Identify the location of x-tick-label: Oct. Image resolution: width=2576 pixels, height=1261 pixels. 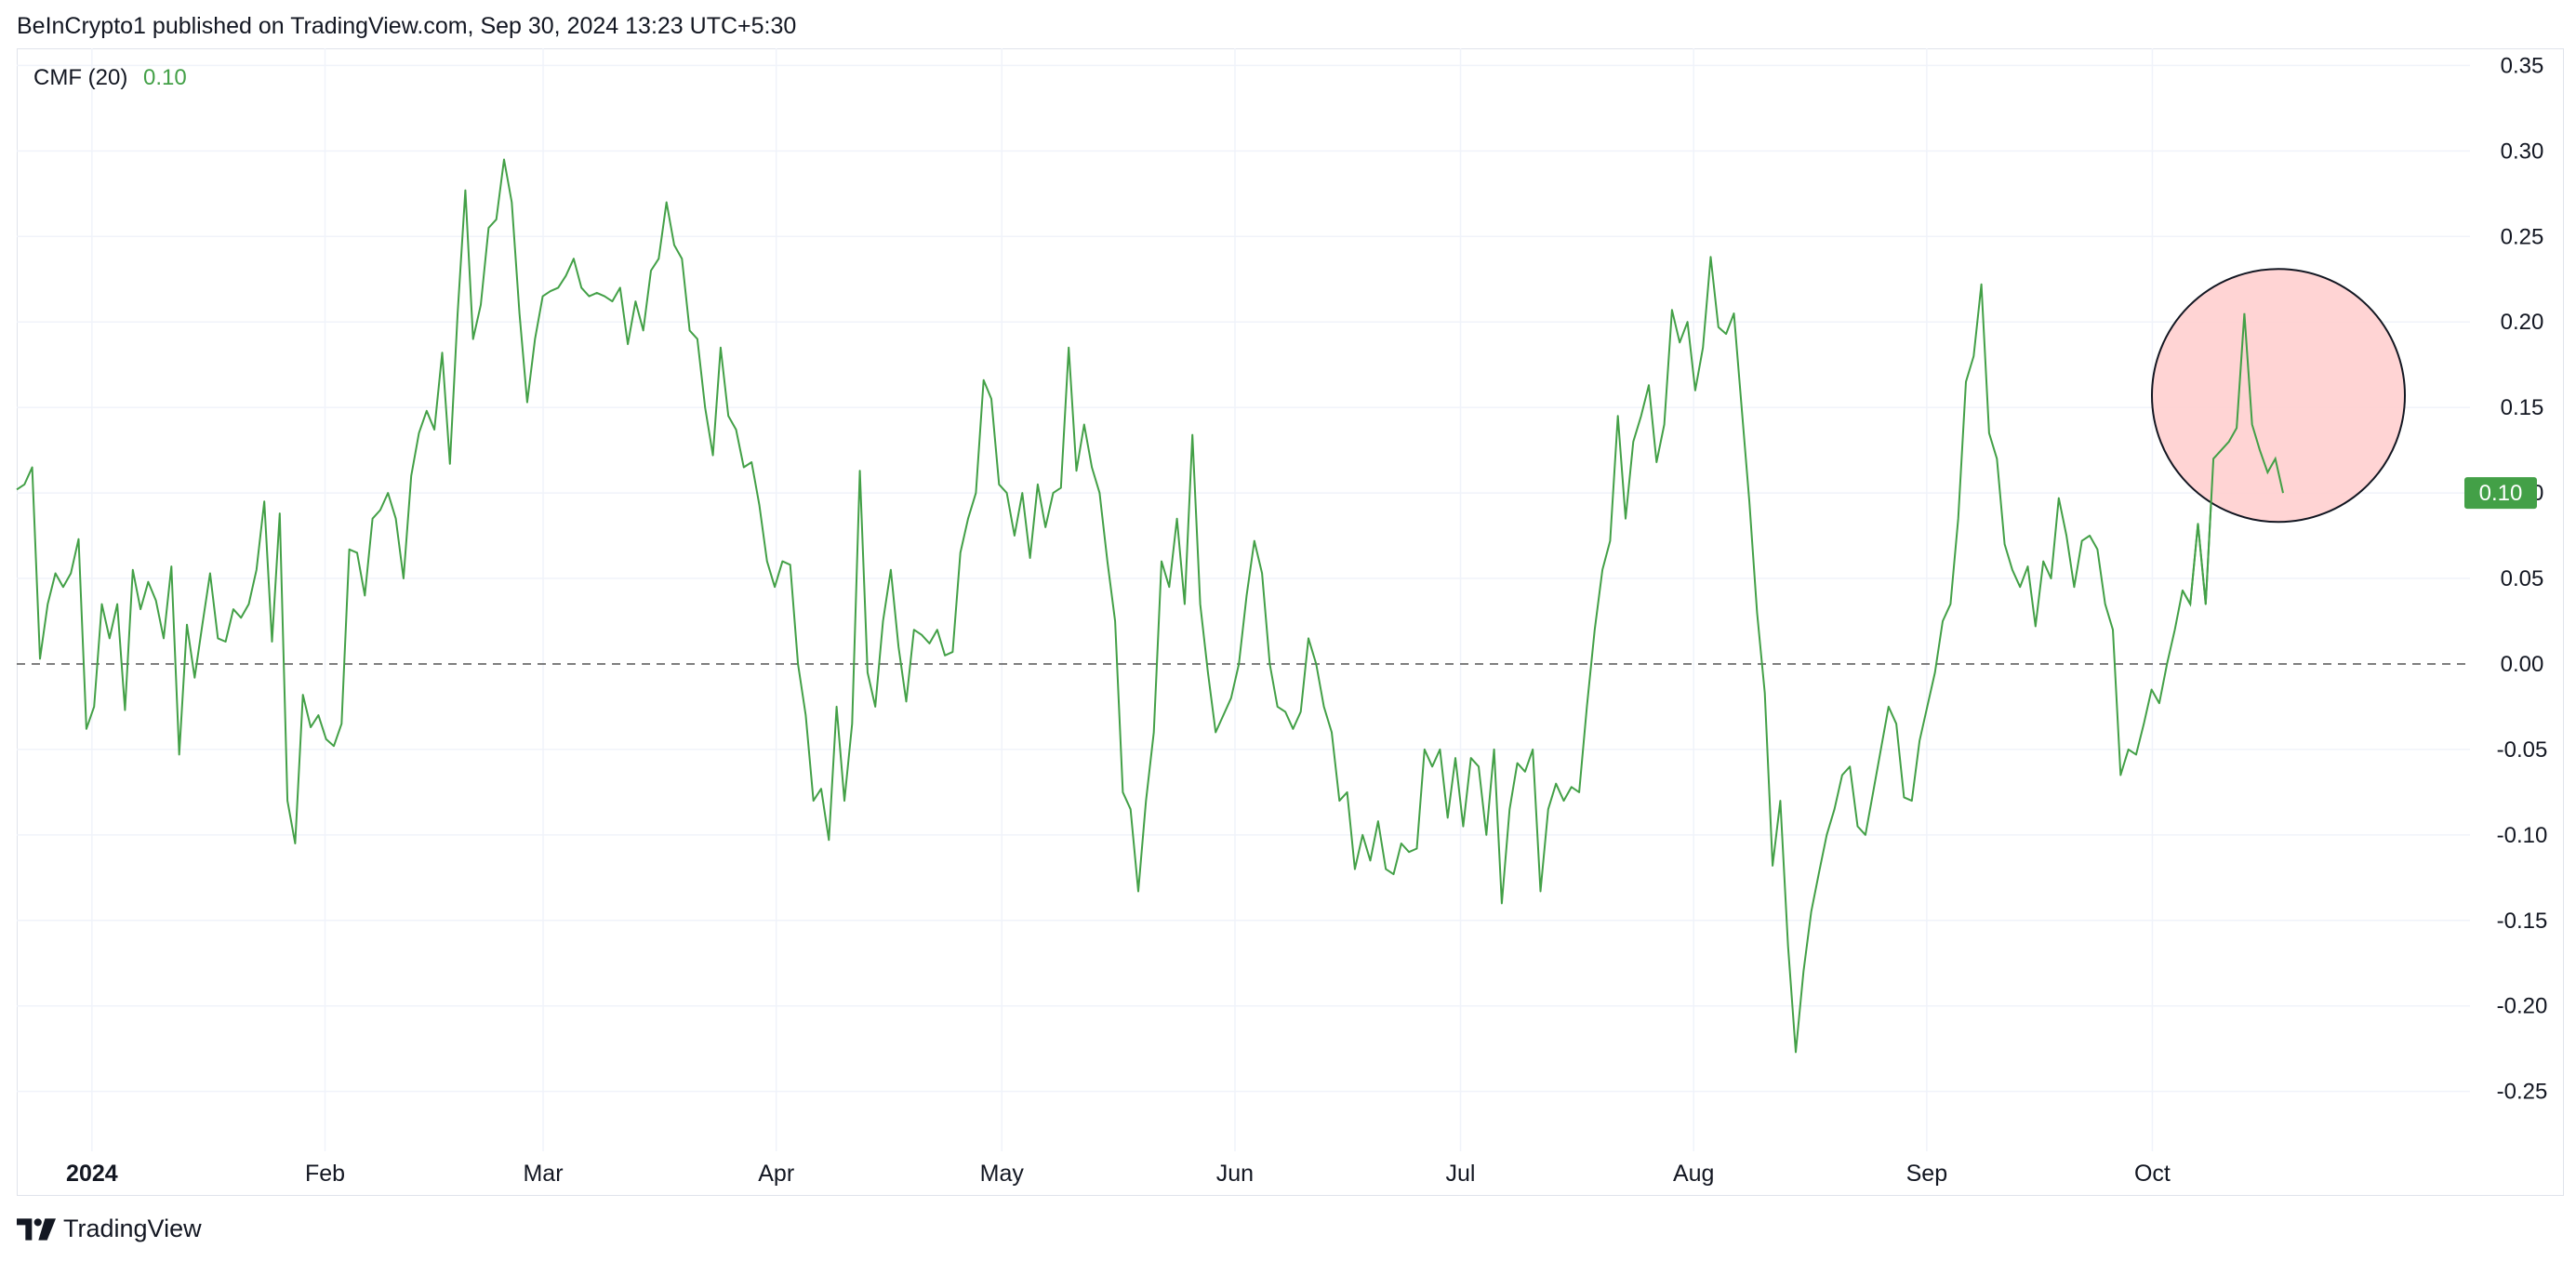
(2152, 1174).